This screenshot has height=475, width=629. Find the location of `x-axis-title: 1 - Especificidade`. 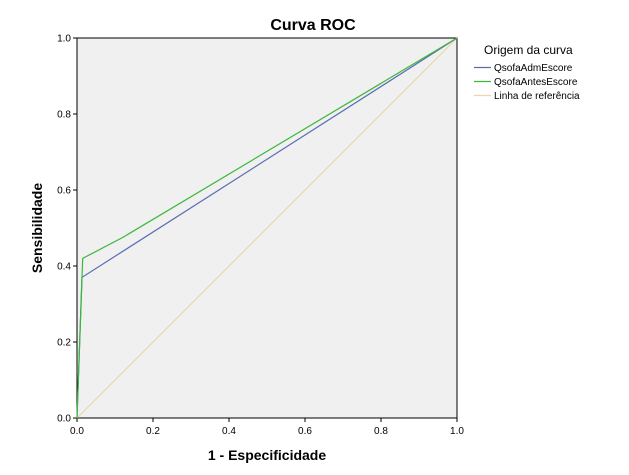

x-axis-title: 1 - Especificidade is located at coordinates (267, 455).